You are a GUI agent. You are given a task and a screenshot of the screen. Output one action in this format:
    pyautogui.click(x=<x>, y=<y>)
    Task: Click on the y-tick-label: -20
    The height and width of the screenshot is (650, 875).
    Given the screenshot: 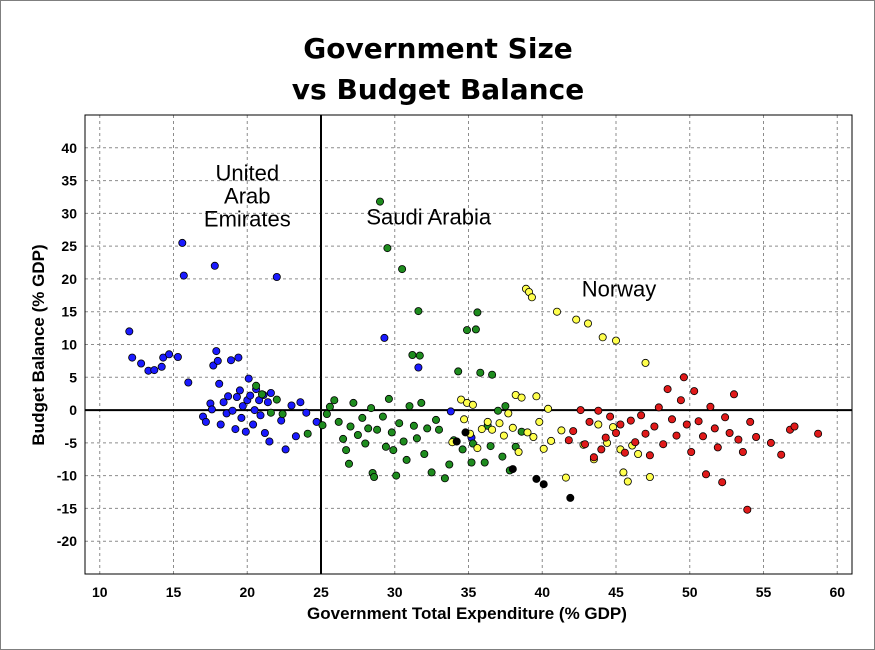 What is the action you would take?
    pyautogui.click(x=67, y=541)
    